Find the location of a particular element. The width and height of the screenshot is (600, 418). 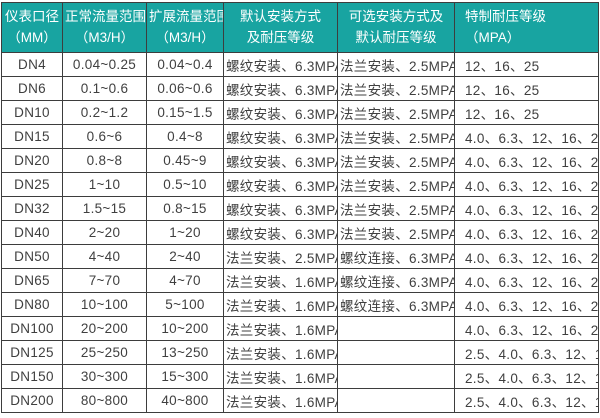

cell-diameter: DN15 is located at coordinates (32, 136).